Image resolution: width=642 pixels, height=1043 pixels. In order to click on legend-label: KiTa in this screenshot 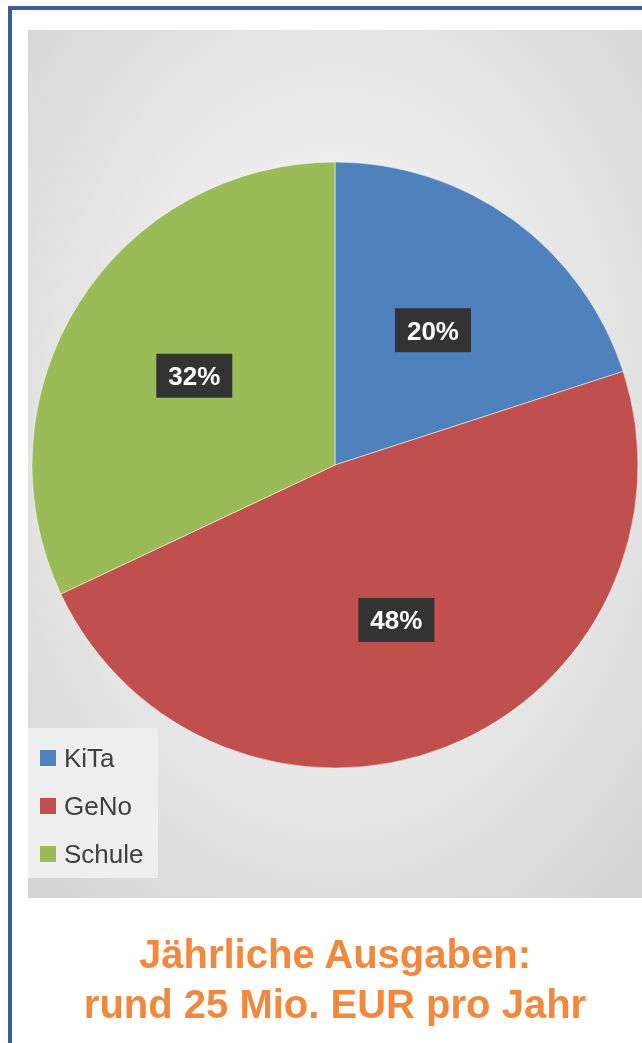, I will do `click(90, 758)`.